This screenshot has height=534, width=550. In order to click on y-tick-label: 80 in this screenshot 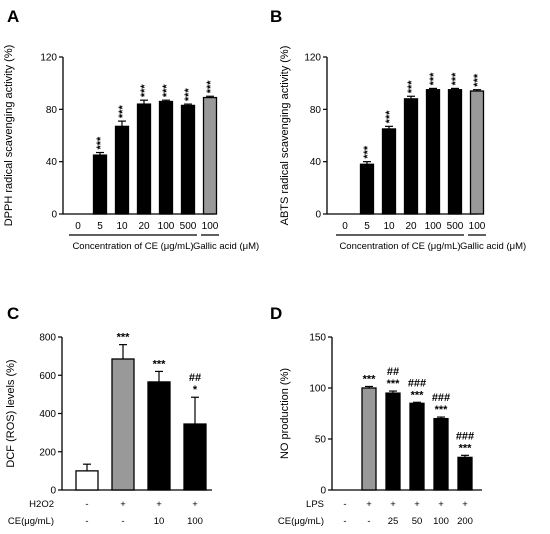, I will do `click(316, 110)`.